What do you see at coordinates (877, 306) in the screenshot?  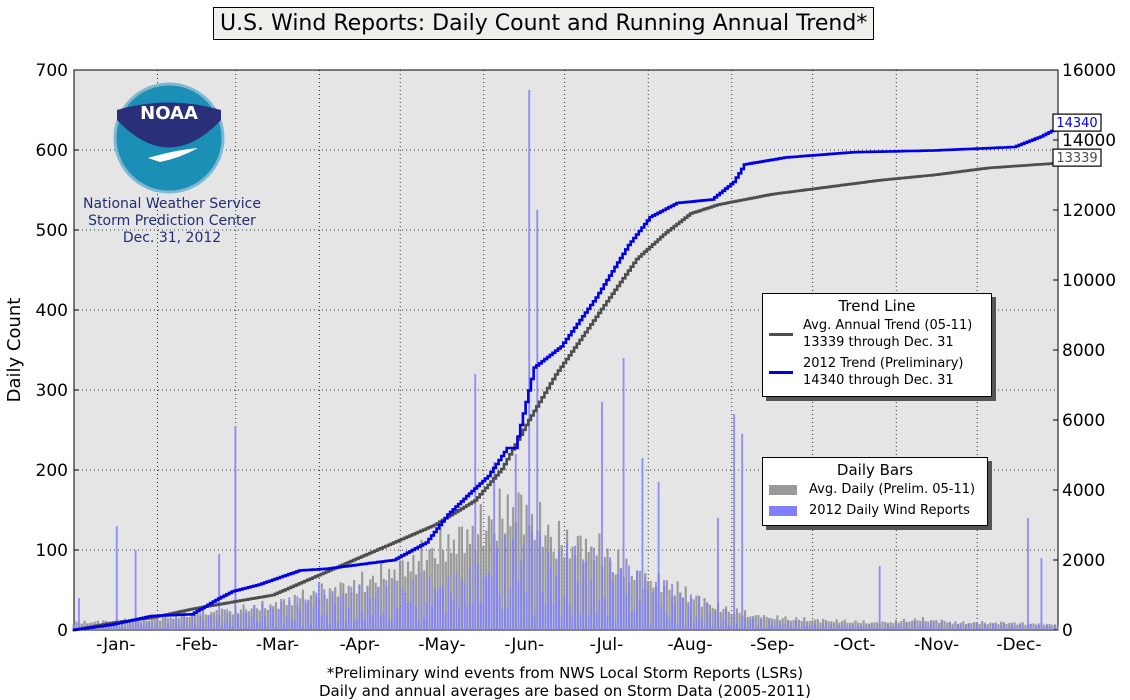 I see `trend-legend-title: Trend Line` at bounding box center [877, 306].